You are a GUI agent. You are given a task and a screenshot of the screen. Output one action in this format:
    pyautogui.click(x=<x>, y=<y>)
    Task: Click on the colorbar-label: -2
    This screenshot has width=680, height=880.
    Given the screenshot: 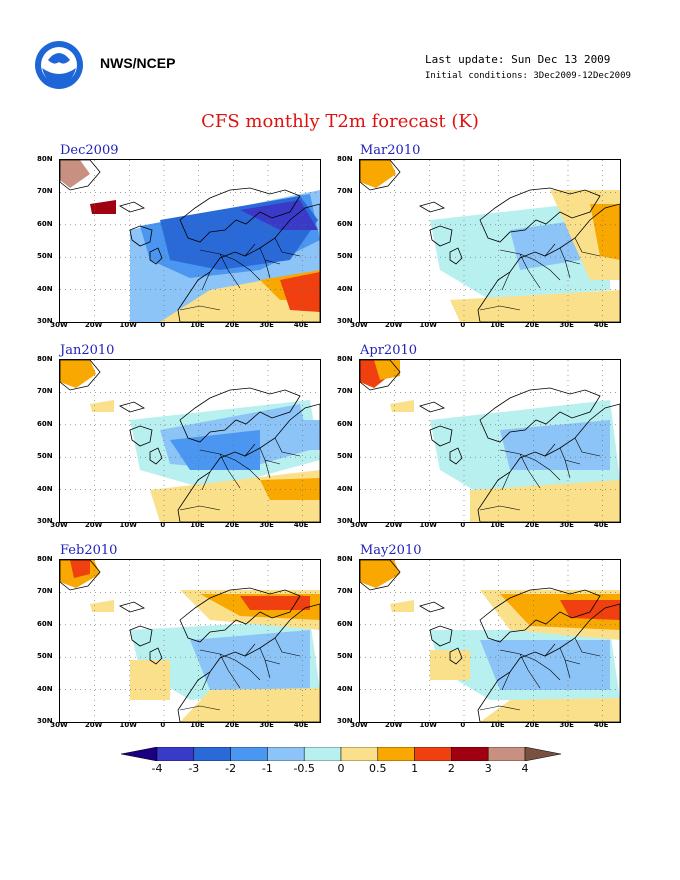 What is the action you would take?
    pyautogui.click(x=231, y=768)
    